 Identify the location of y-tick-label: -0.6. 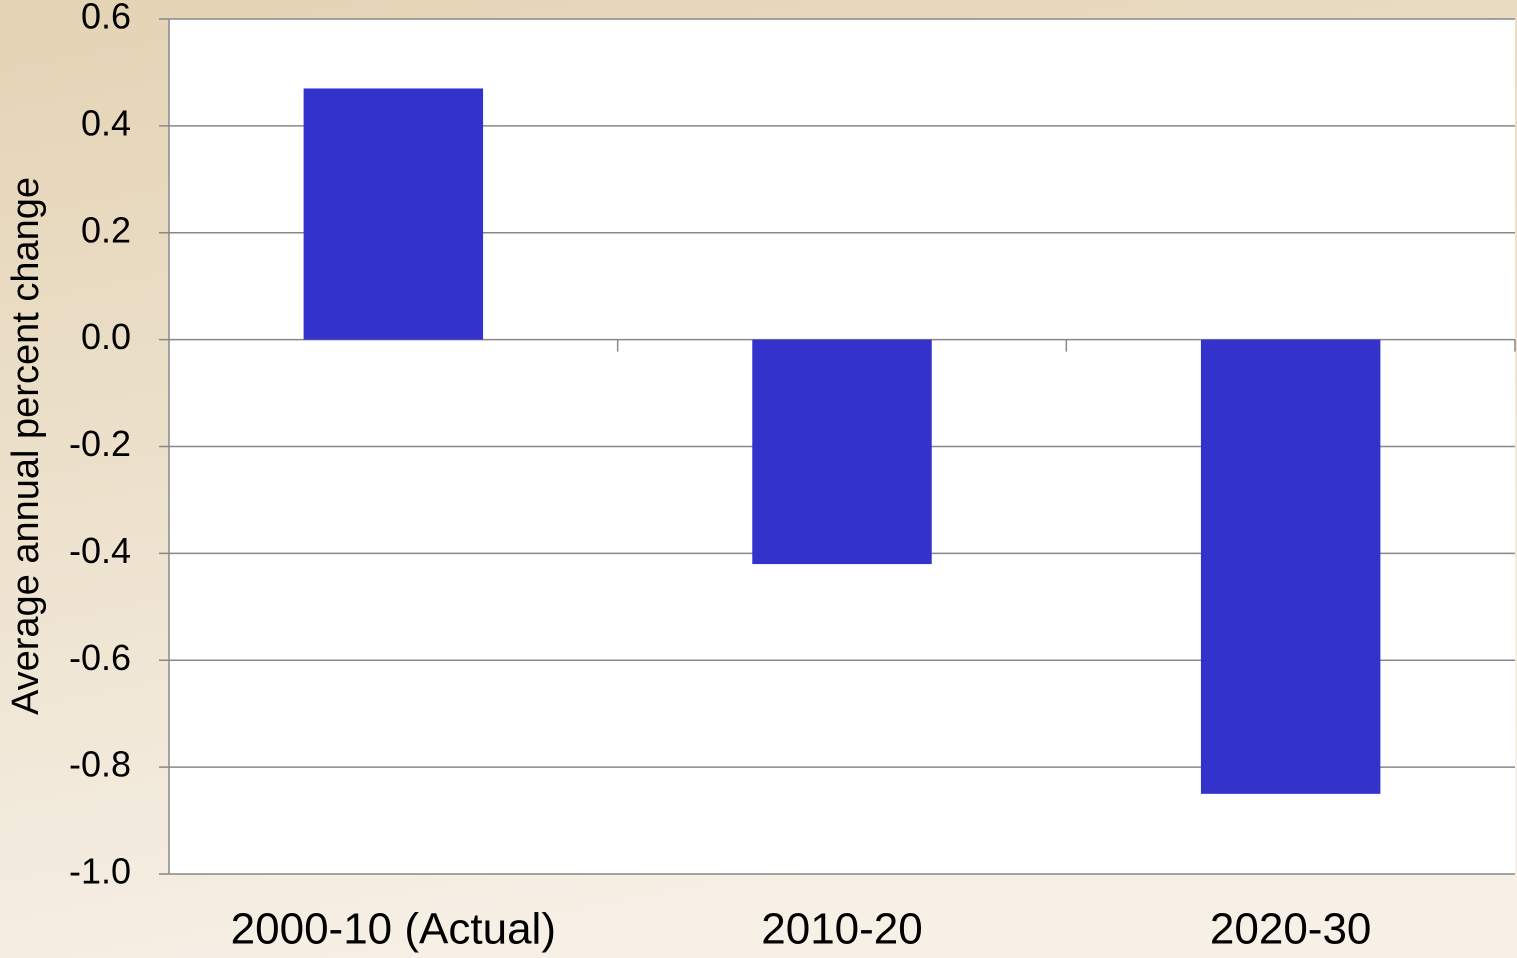
(100, 657).